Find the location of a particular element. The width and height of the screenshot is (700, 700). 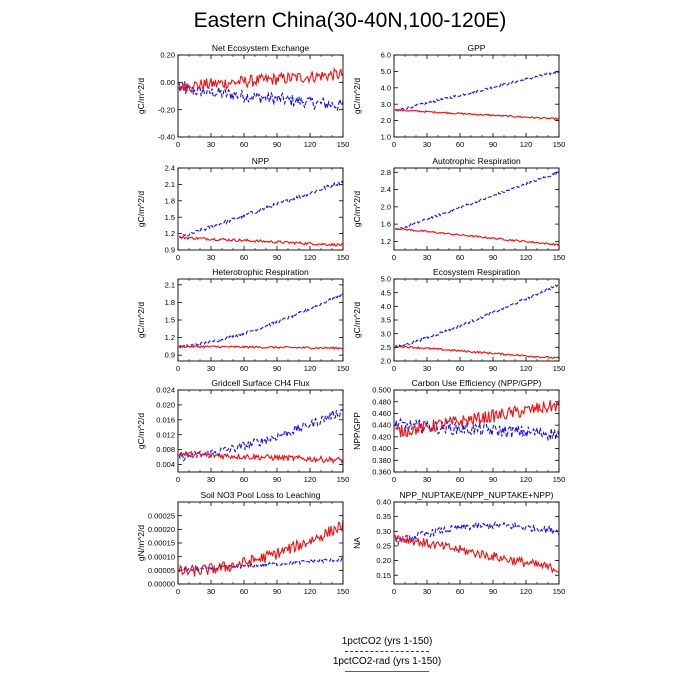

y-tick-label: 6.0 is located at coordinates (386, 55).